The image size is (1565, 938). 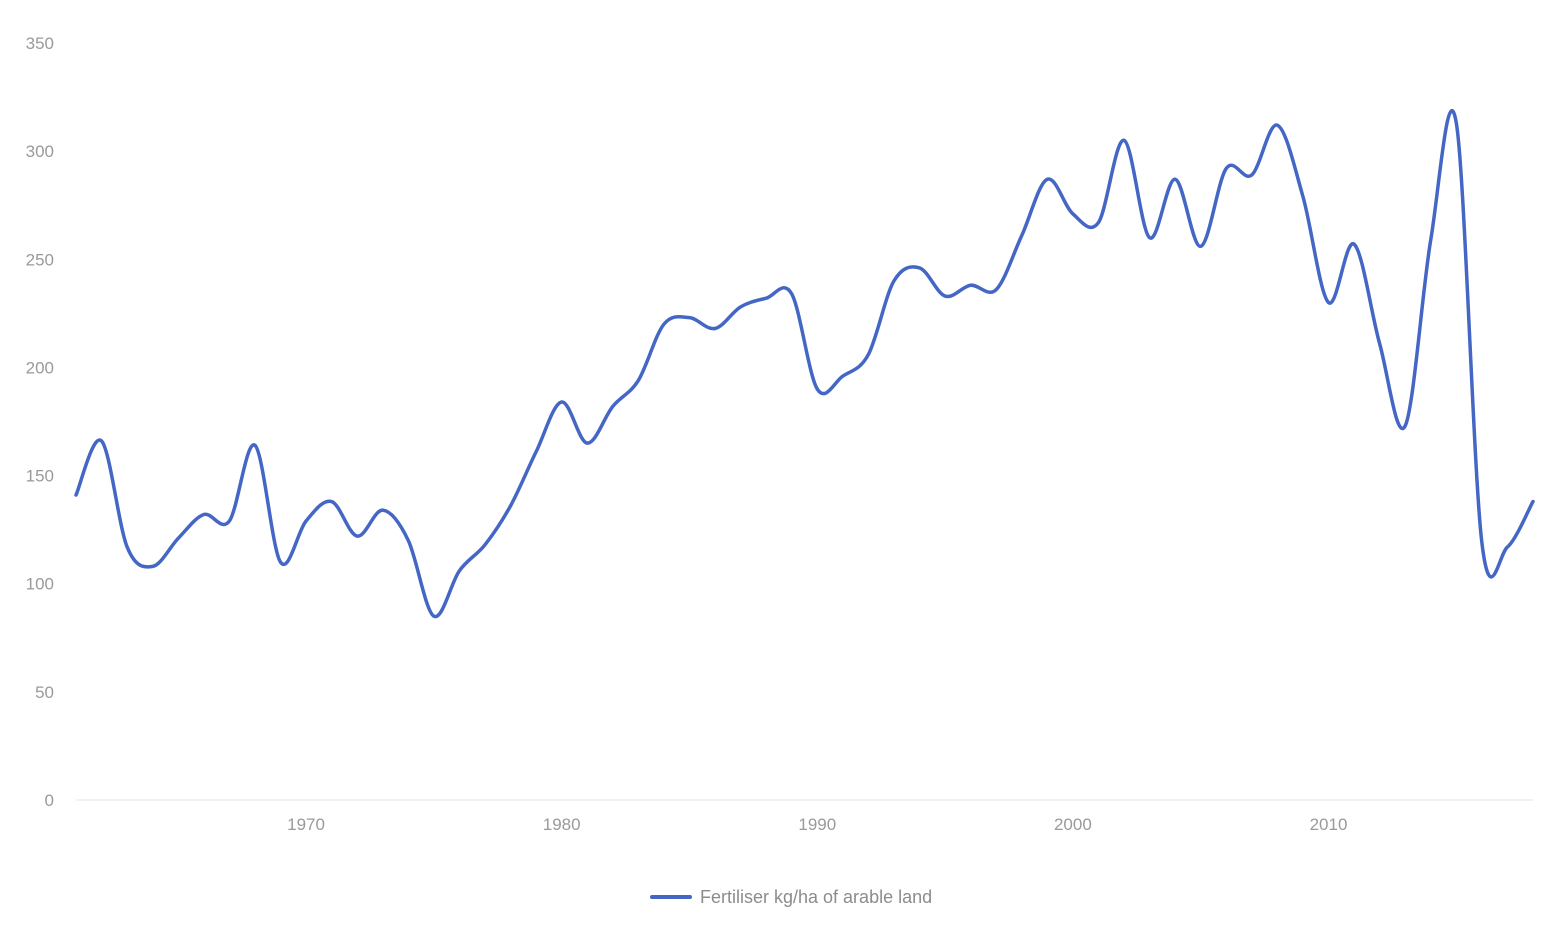 What do you see at coordinates (40, 259) in the screenshot?
I see `y-tick-label: 250` at bounding box center [40, 259].